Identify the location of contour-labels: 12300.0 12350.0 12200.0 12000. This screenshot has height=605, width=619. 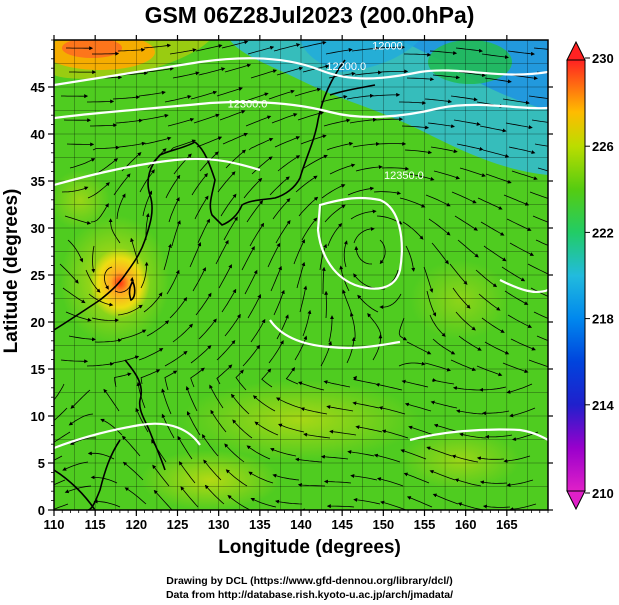
(326, 111).